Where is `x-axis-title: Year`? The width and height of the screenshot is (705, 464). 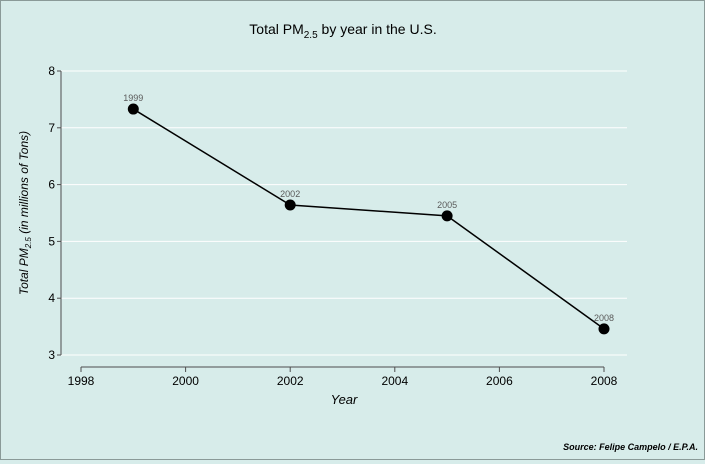 x-axis-title: Year is located at coordinates (344, 399).